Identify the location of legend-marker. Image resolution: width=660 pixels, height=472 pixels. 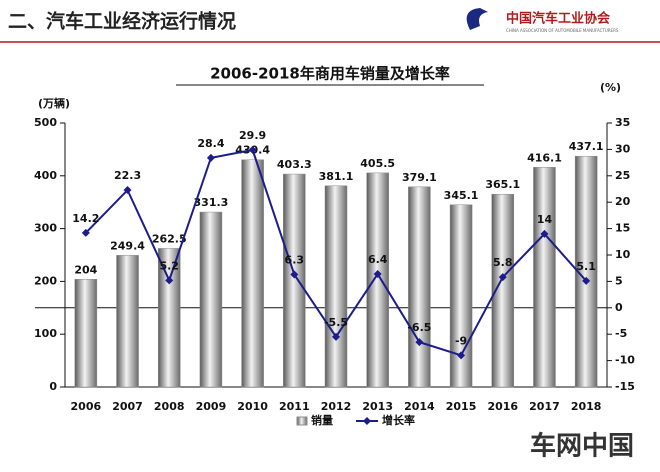
(367, 421).